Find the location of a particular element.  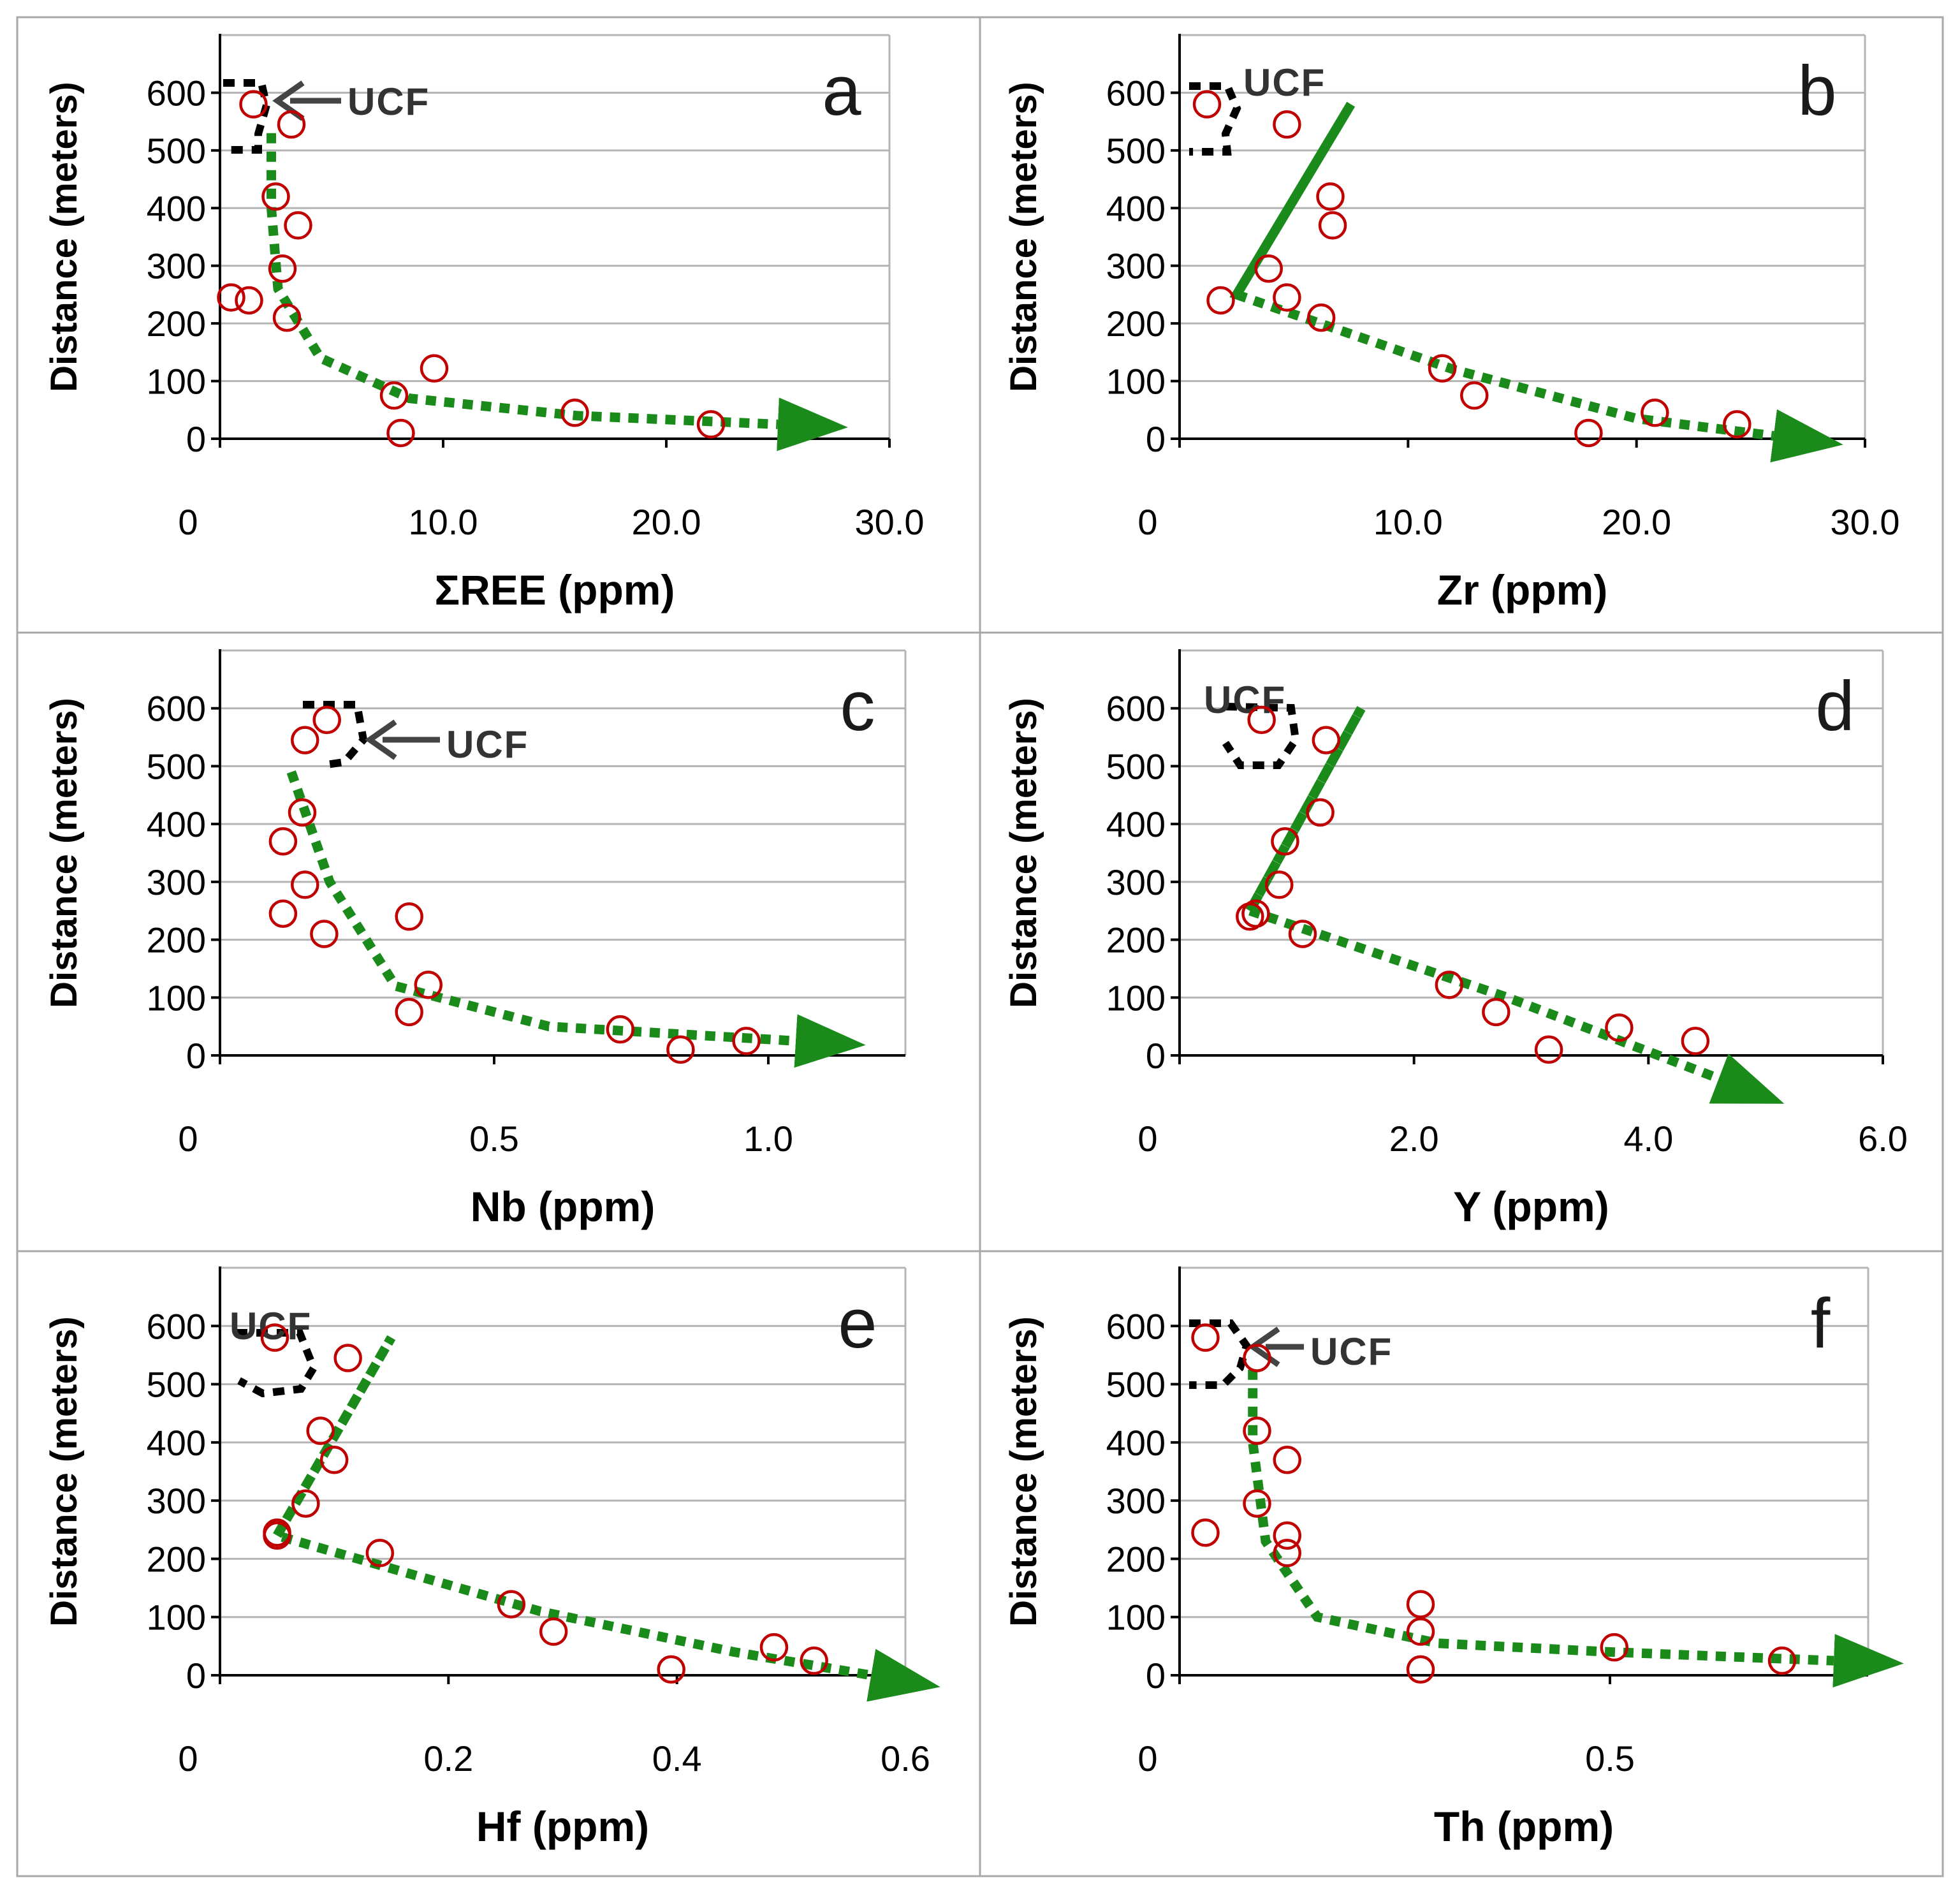

x-tick-label: 2.0 is located at coordinates (1414, 1139).